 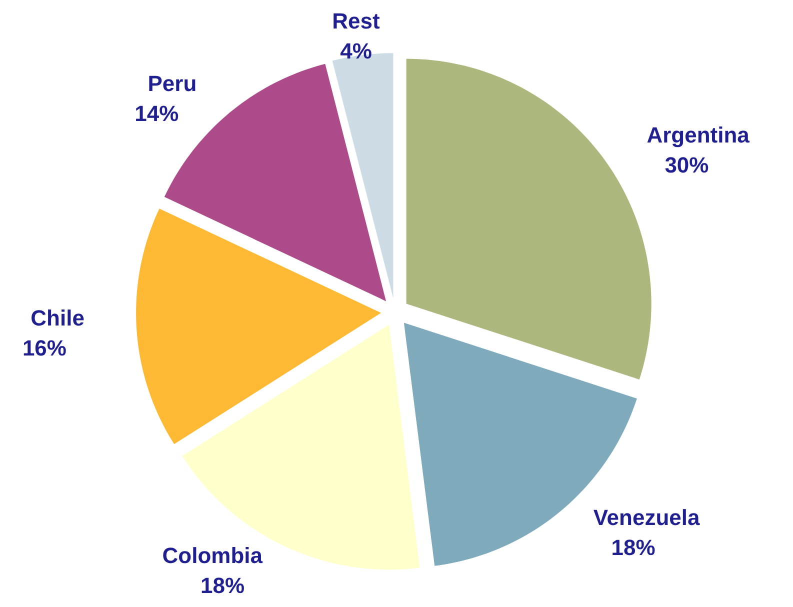 I want to click on slice-label: Venezuela, so click(x=646, y=517).